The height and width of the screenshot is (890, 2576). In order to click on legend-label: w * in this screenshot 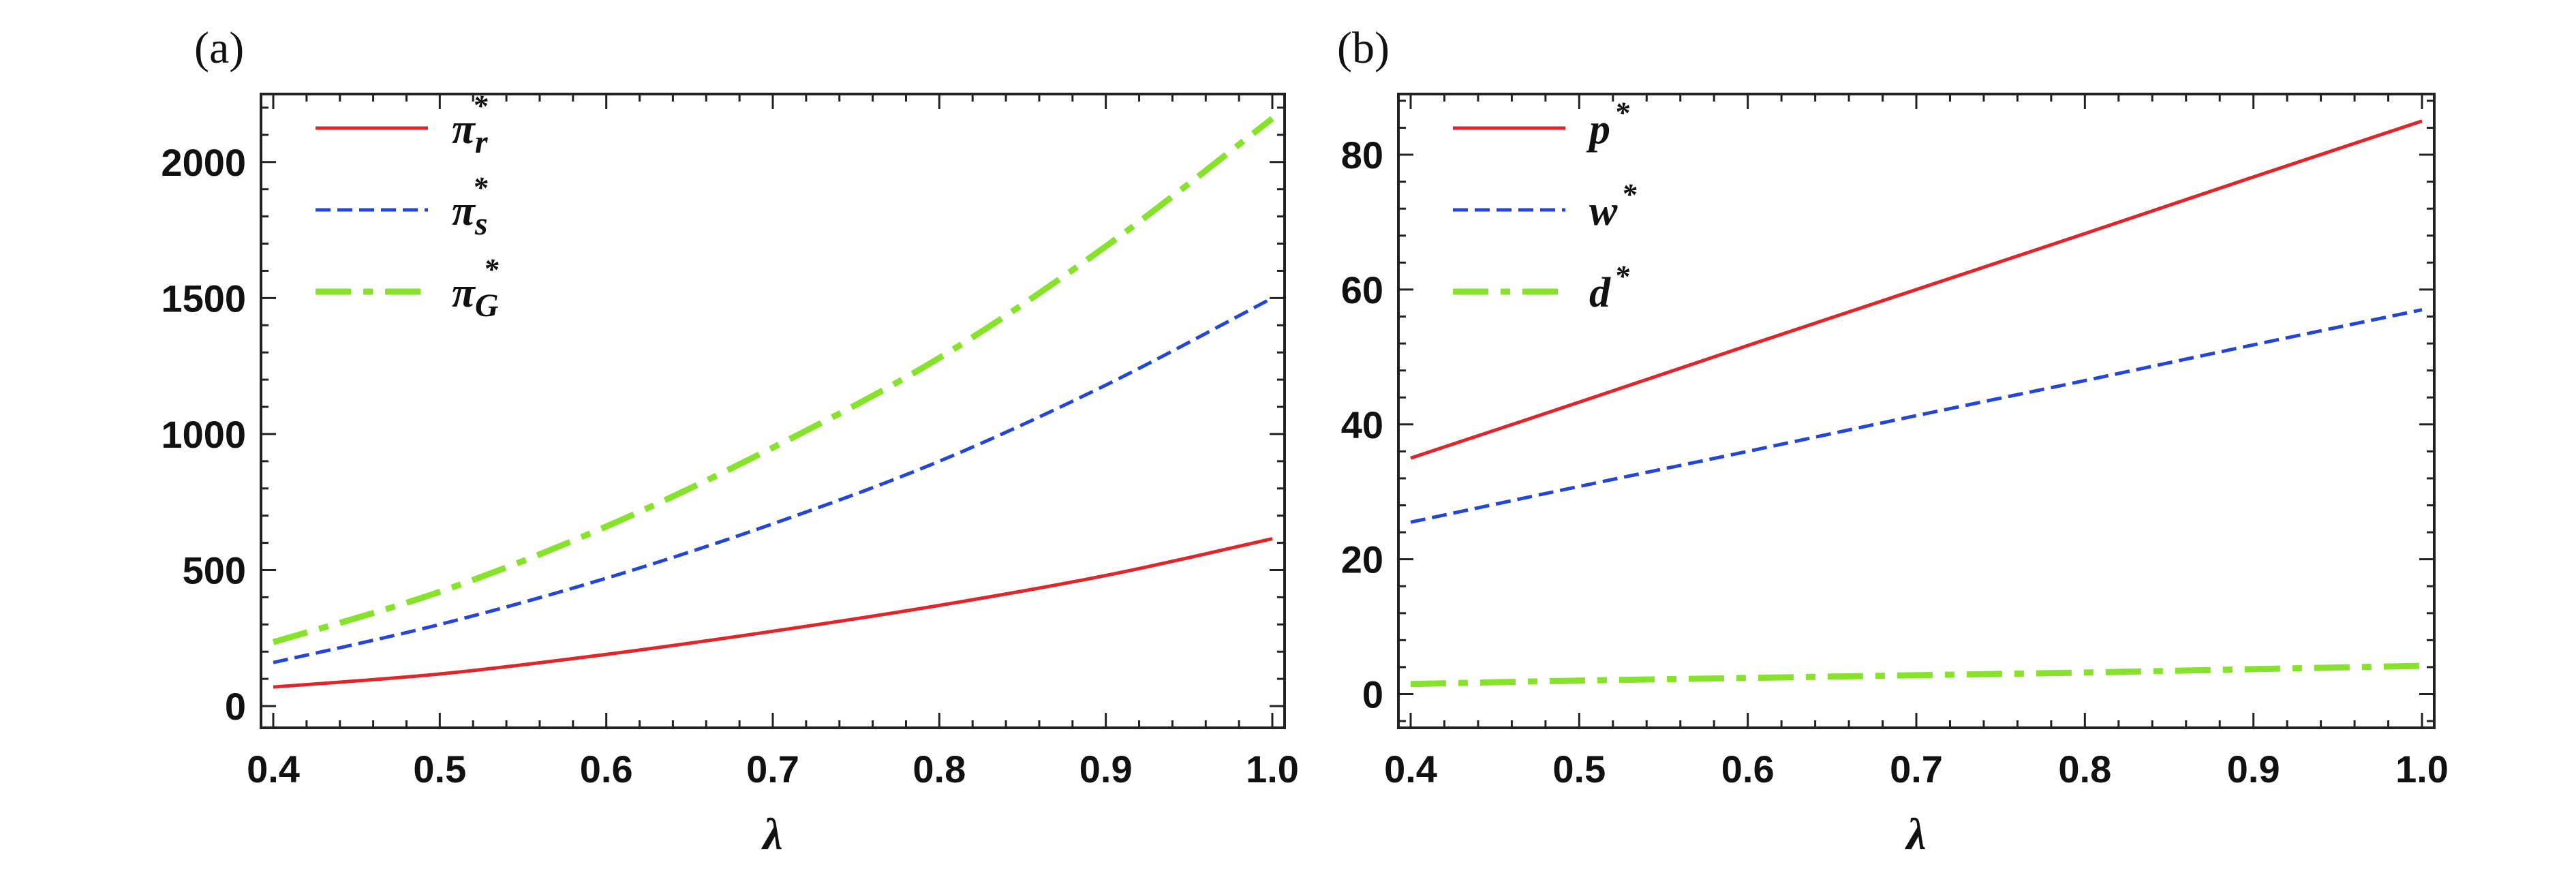, I will do `click(1613, 206)`.